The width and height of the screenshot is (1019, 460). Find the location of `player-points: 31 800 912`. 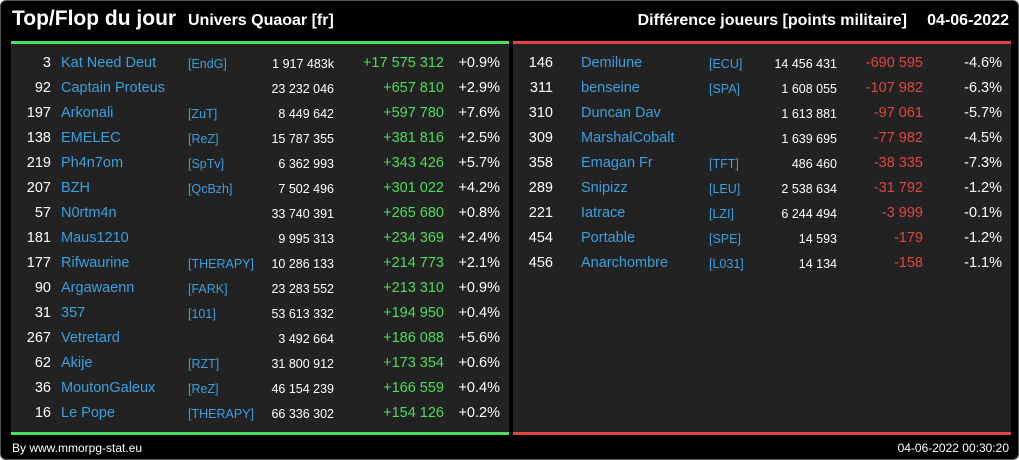

player-points: 31 800 912 is located at coordinates (302, 364).